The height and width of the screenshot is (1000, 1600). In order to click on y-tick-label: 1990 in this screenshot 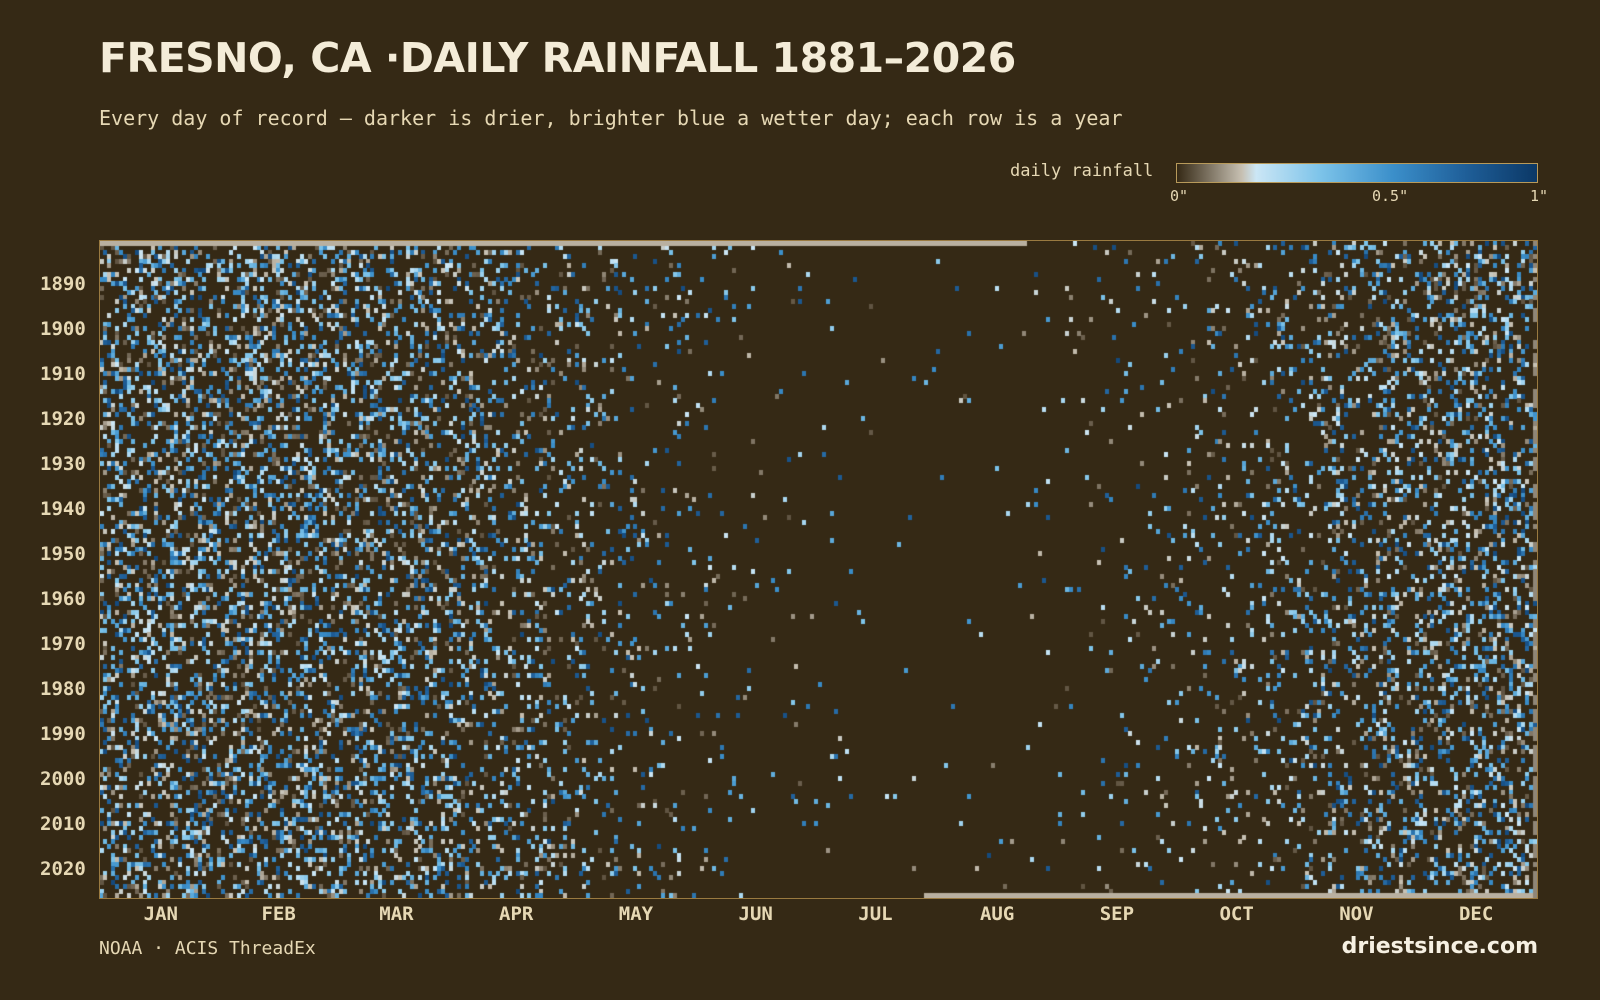, I will do `click(63, 733)`.